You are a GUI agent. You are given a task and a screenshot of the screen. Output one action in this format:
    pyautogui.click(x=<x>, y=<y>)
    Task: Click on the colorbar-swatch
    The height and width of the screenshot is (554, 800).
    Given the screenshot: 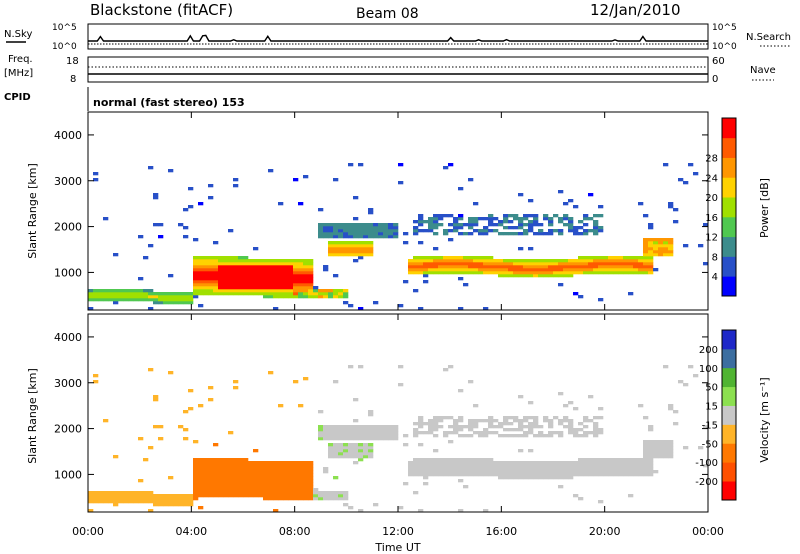 What is the action you would take?
    pyautogui.click(x=729, y=377)
    